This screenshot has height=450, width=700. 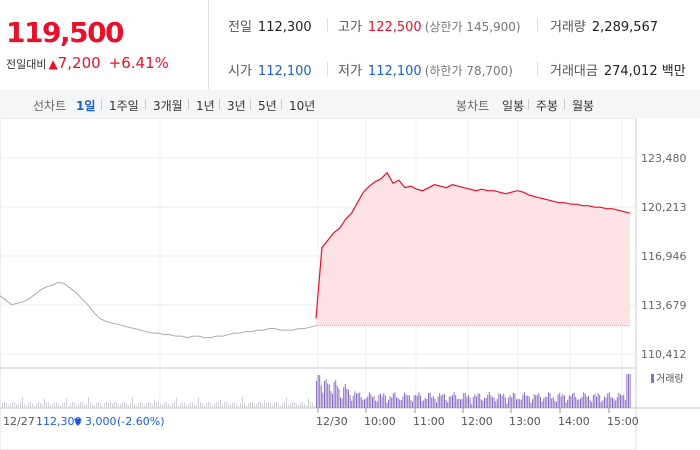 What do you see at coordinates (19, 421) in the screenshot?
I see `prev-day-date: 12/27` at bounding box center [19, 421].